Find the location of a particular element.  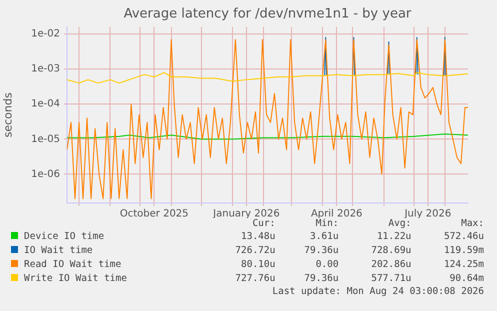

legend-label: IO Wait time is located at coordinates (58, 251).